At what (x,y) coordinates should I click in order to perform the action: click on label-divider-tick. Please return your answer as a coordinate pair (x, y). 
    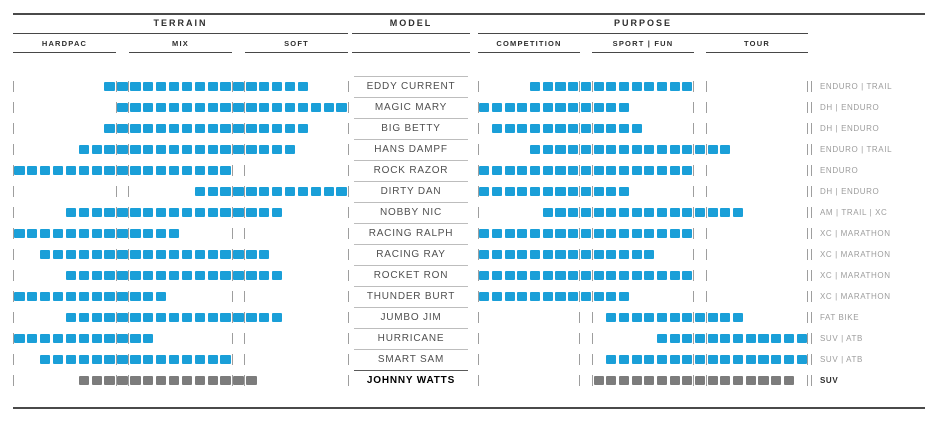
    Looking at the image, I should click on (811, 191).